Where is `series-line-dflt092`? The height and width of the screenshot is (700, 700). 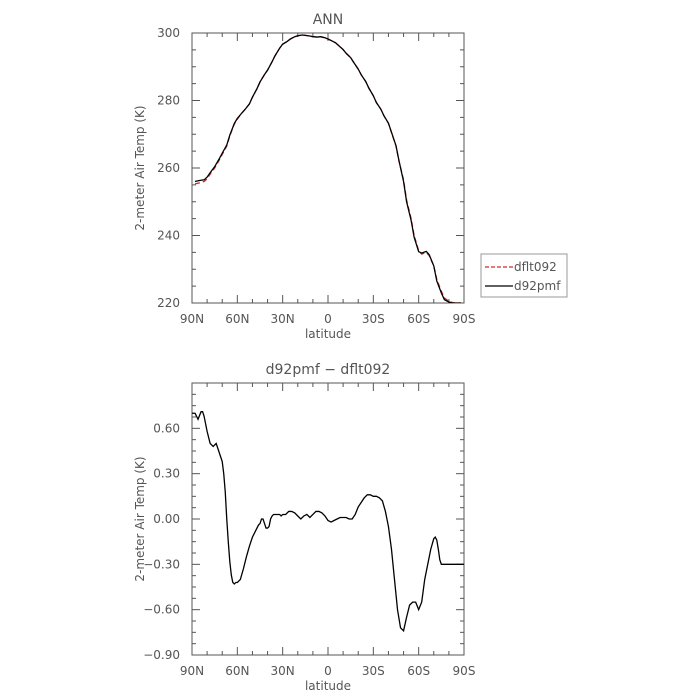
series-line-dflt092 is located at coordinates (327, 168).